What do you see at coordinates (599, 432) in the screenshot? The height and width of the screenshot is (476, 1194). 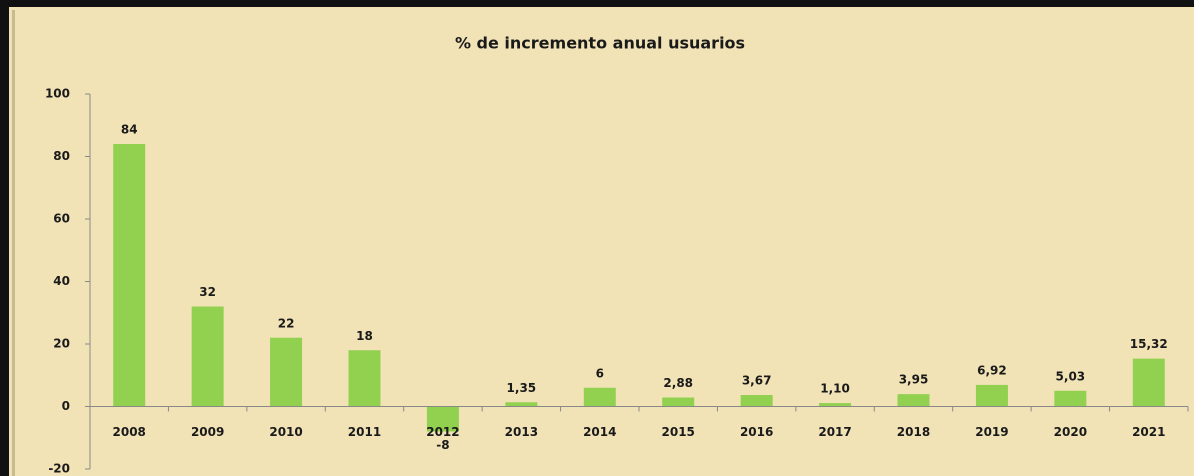 I see `x-tick-label: 2014` at bounding box center [599, 432].